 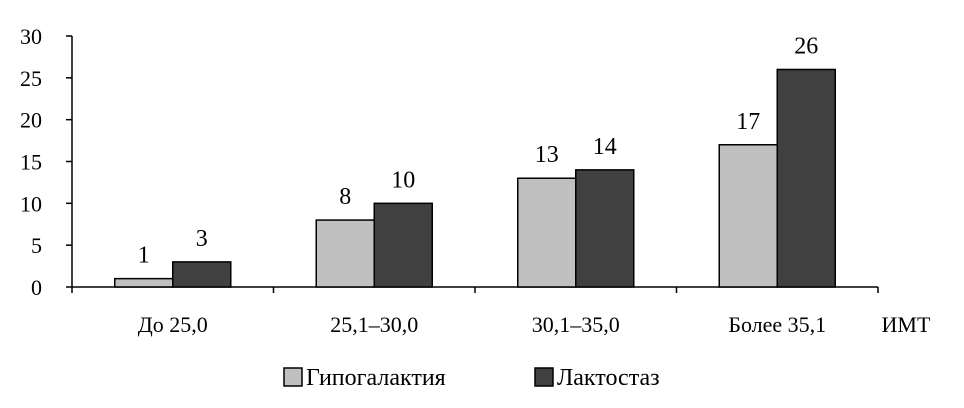 What do you see at coordinates (605, 147) in the screenshot?
I see `data-label: 14` at bounding box center [605, 147].